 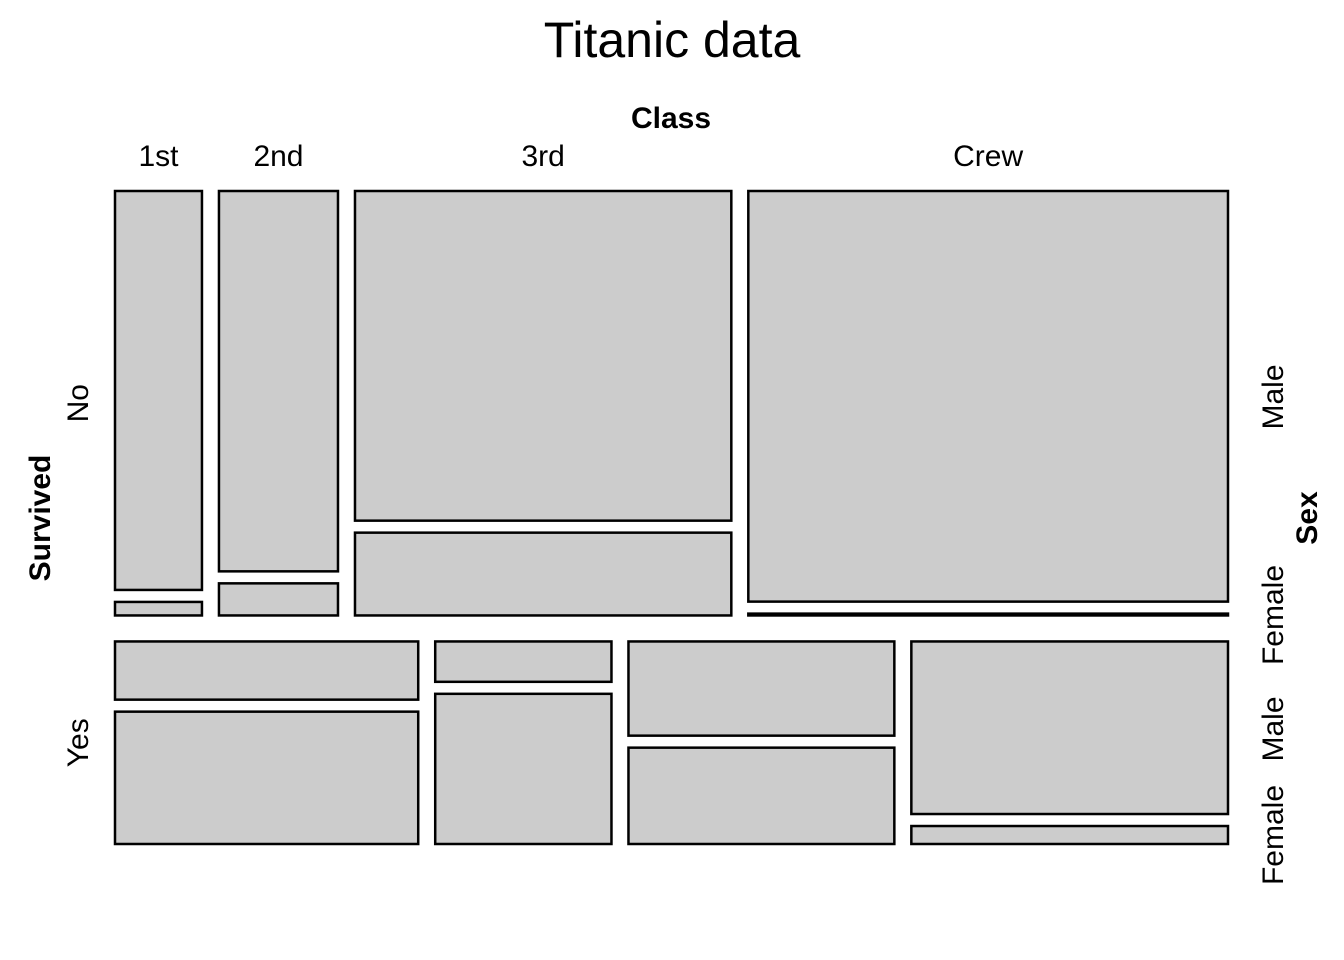 What do you see at coordinates (266, 670) in the screenshot?
I see `tile-yes-1st-male` at bounding box center [266, 670].